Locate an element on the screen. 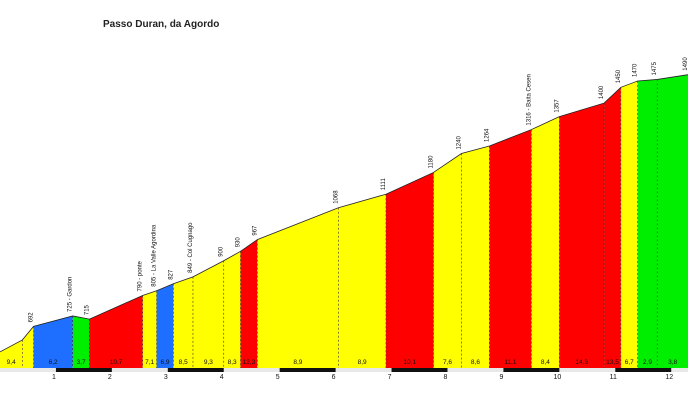  altitude-label-12: 1111 is located at coordinates (384, 184).